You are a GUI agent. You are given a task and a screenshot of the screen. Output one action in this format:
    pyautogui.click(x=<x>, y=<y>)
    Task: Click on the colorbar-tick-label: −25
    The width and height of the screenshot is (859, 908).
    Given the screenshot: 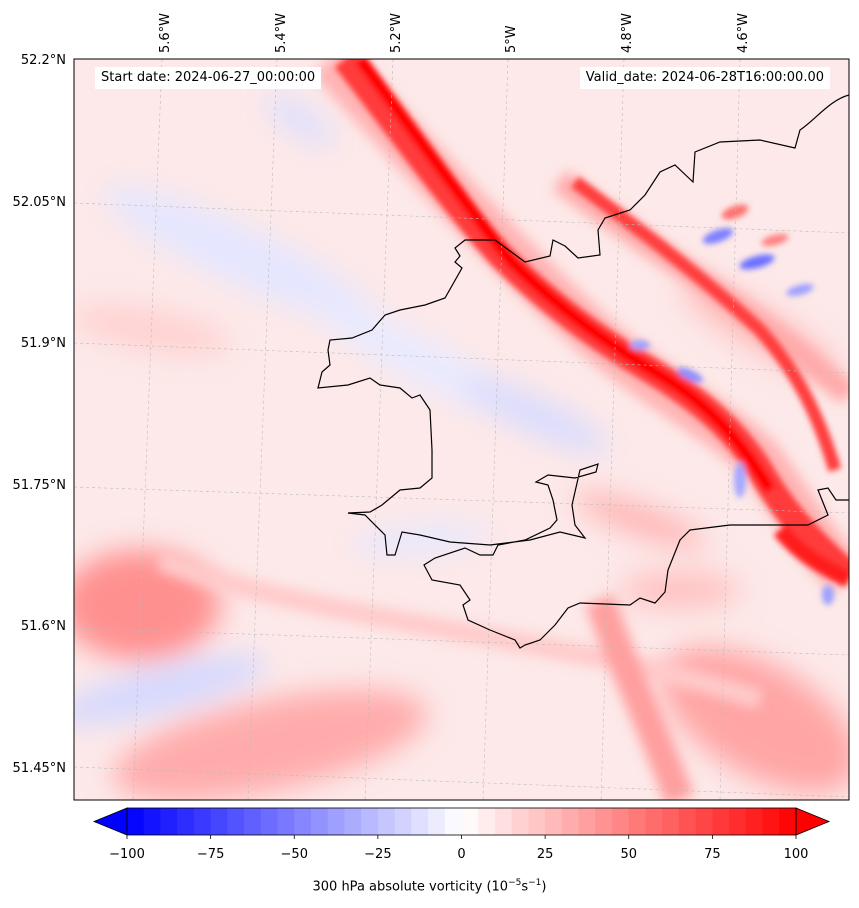 What is the action you would take?
    pyautogui.click(x=377, y=854)
    